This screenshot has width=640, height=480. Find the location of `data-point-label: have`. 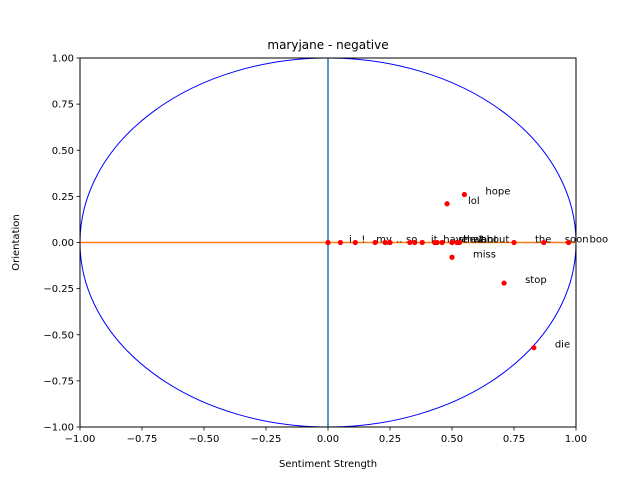

data-point-label: have is located at coordinates (455, 240).